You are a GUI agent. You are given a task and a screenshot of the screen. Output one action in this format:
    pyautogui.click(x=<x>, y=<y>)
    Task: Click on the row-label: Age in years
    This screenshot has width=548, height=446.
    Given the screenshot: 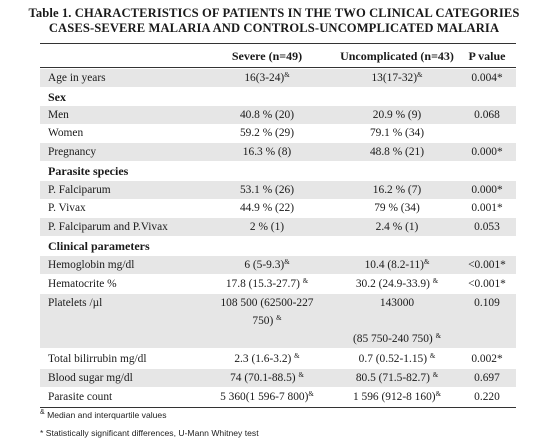 What is the action you would take?
    pyautogui.click(x=77, y=78)
    